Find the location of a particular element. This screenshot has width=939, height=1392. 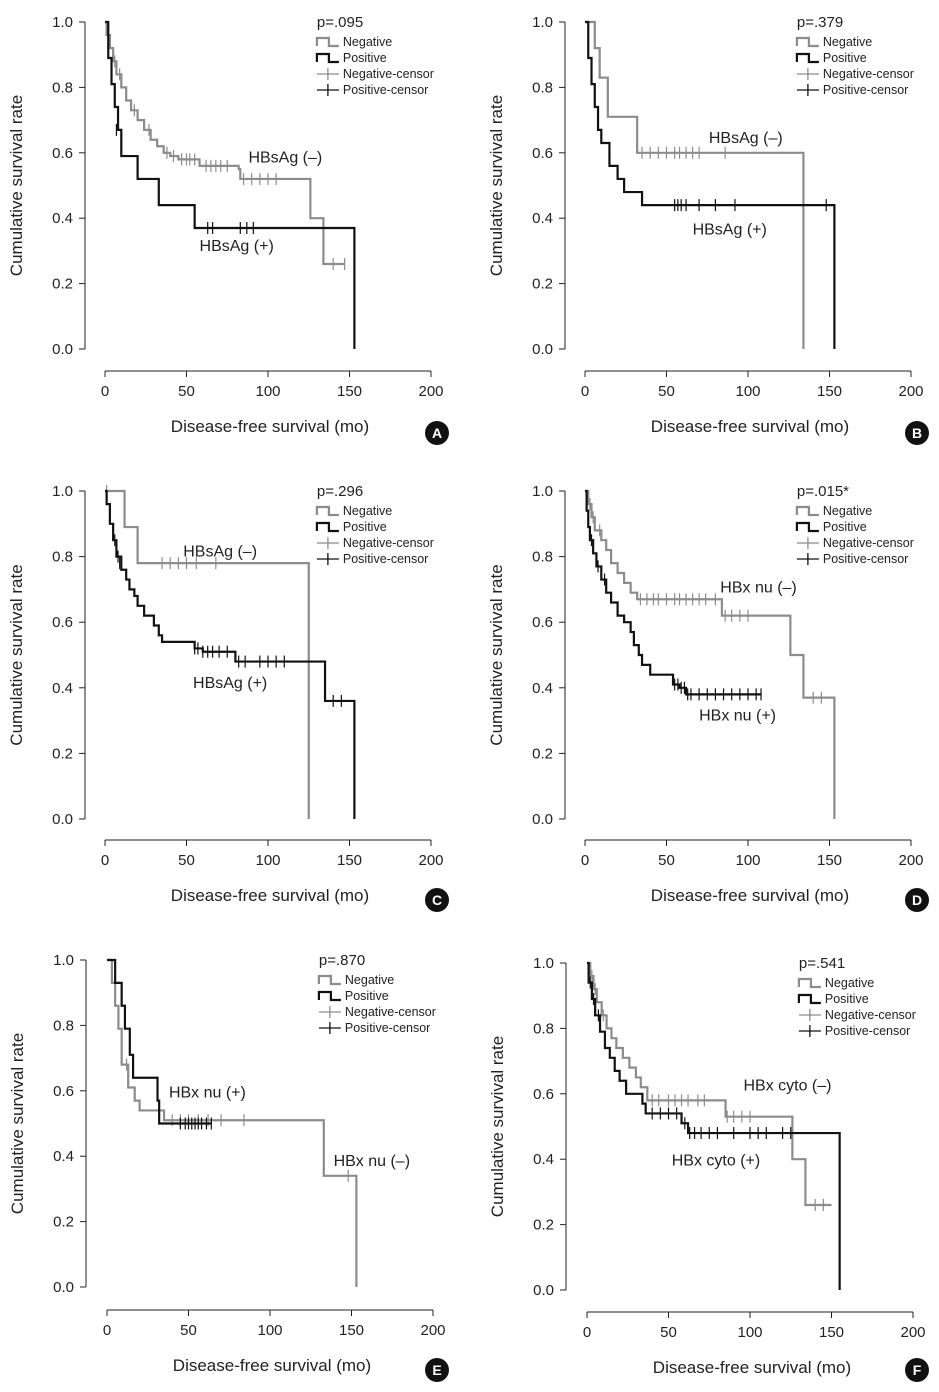

curve-label: HBx nu (–) is located at coordinates (758, 588).